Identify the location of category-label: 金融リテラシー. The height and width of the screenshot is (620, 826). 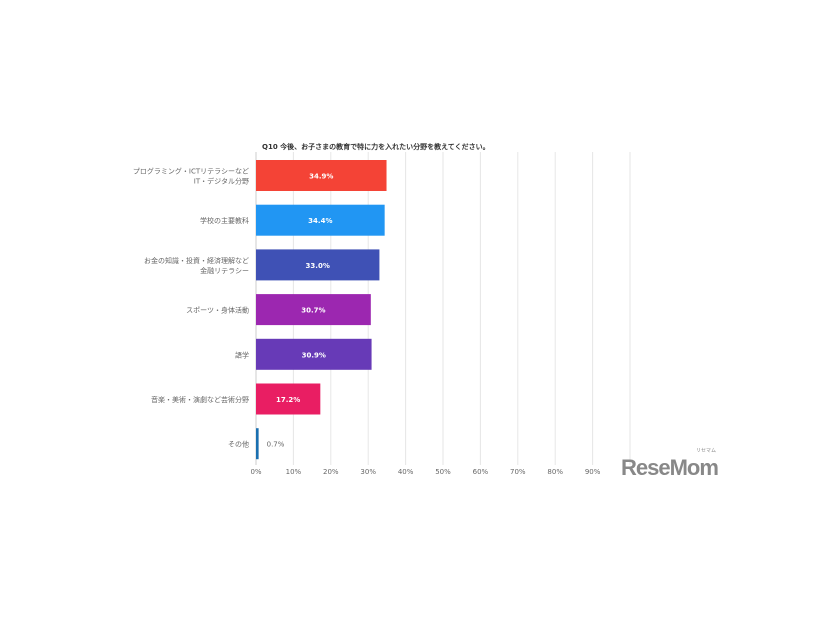
(224, 270).